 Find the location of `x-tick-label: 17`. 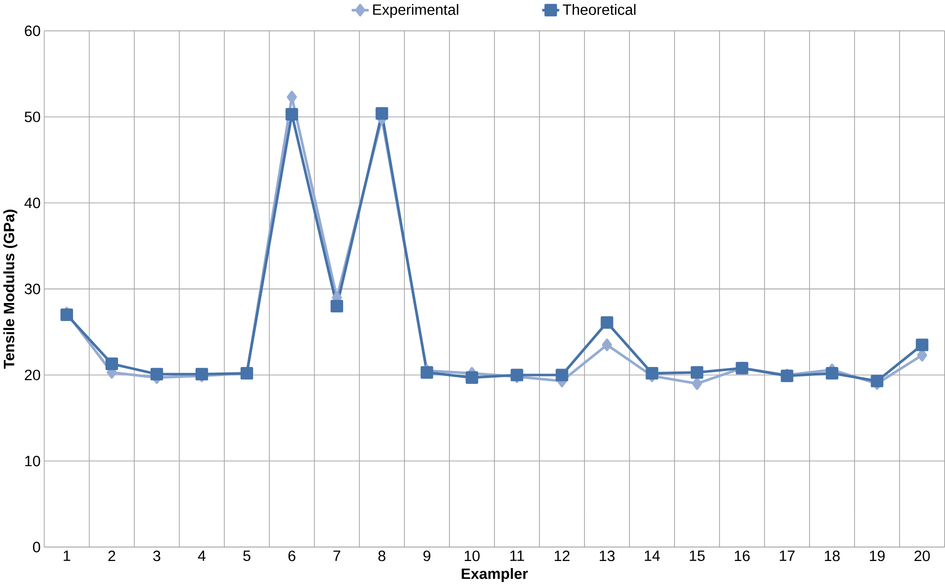

x-tick-label: 17 is located at coordinates (787, 555).